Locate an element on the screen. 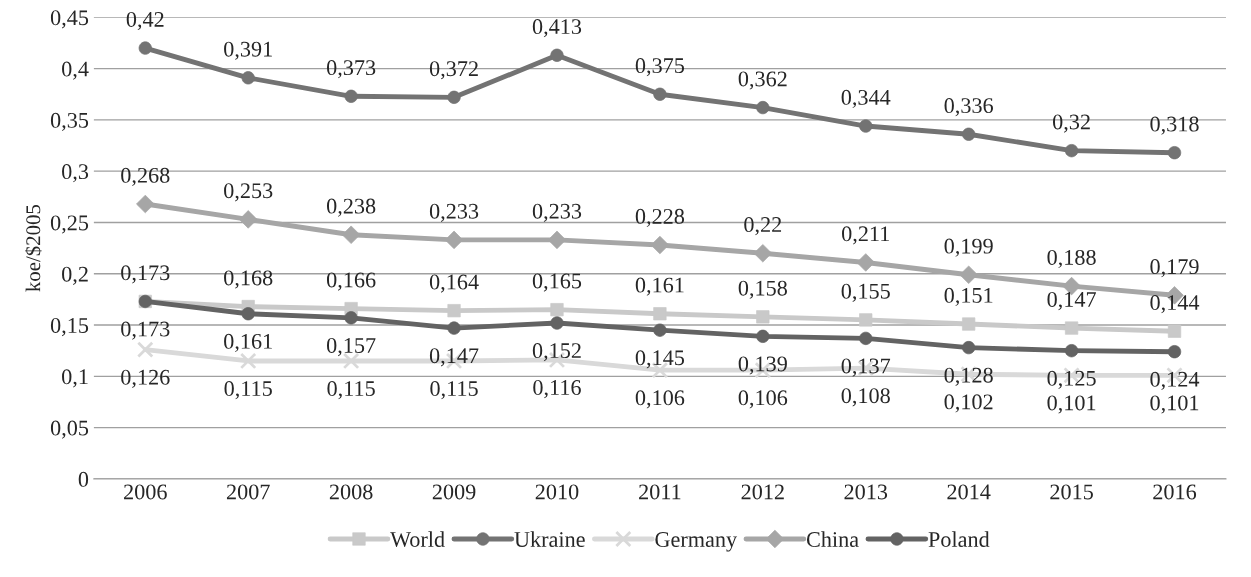 Image resolution: width=1251 pixels, height=577 pixels. data-label: 0,151 is located at coordinates (968, 297).